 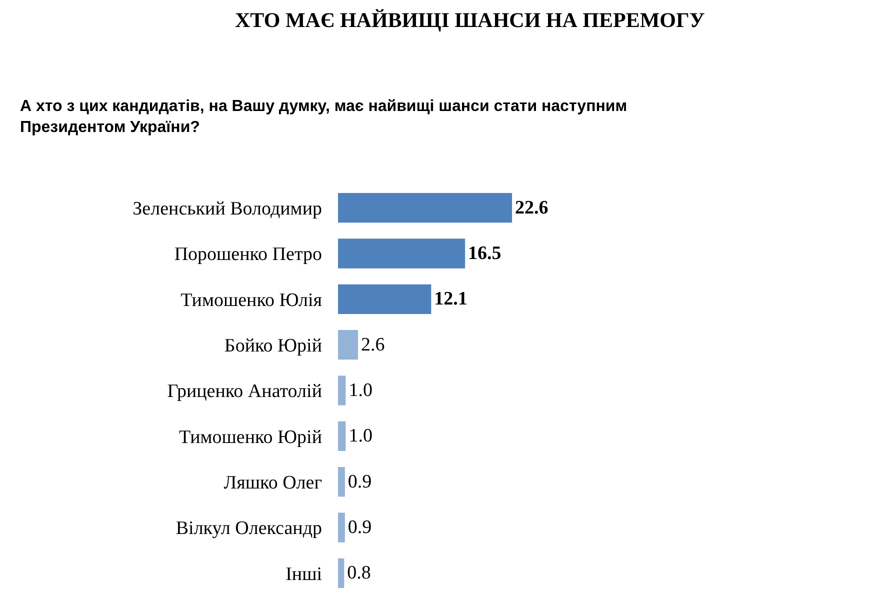 What do you see at coordinates (248, 255) in the screenshot?
I see `y-tick-label: Порошенко Петро` at bounding box center [248, 255].